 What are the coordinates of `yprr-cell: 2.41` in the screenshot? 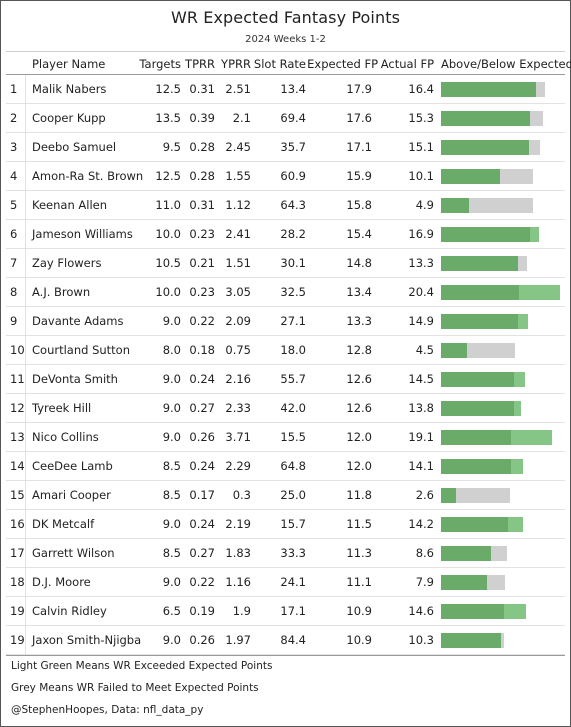 It's located at (238, 234).